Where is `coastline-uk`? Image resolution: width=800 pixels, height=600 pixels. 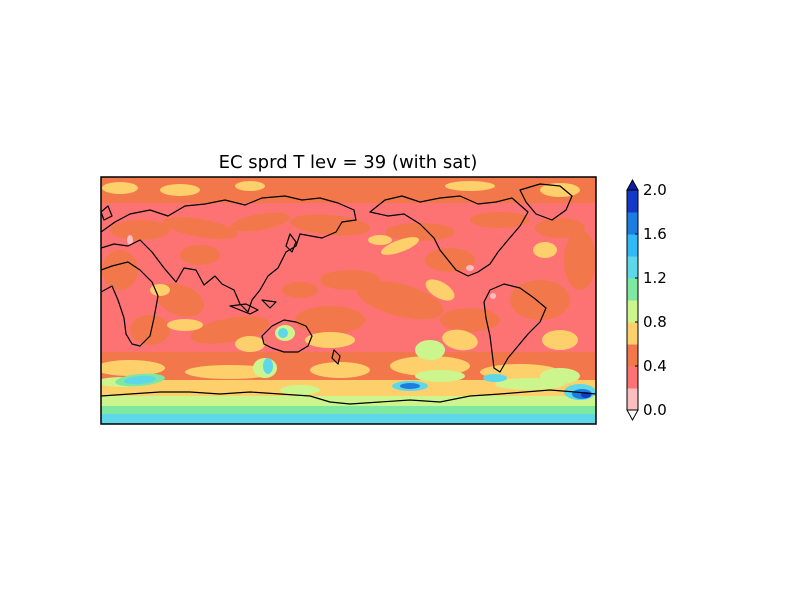 coastline-uk is located at coordinates (107, 213).